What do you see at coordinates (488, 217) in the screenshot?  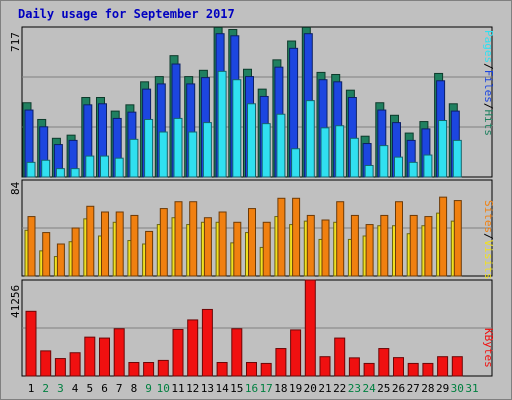 I see `legend-sites: Sites` at bounding box center [488, 217].